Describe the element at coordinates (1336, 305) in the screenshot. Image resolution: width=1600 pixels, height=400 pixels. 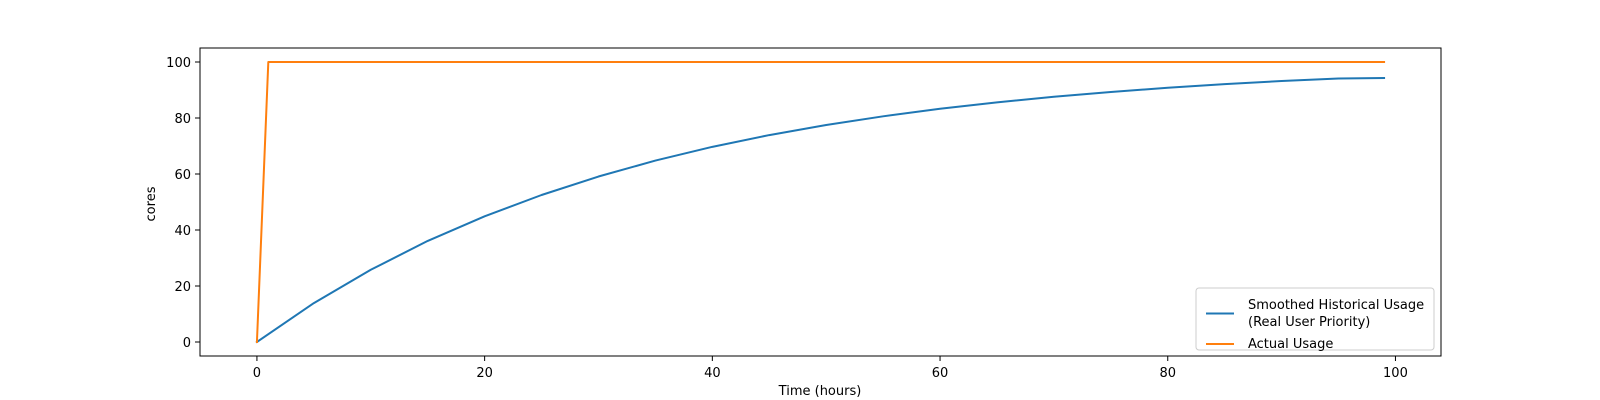
I see `legend-label-line: Smoothed Historical Usage` at that location.